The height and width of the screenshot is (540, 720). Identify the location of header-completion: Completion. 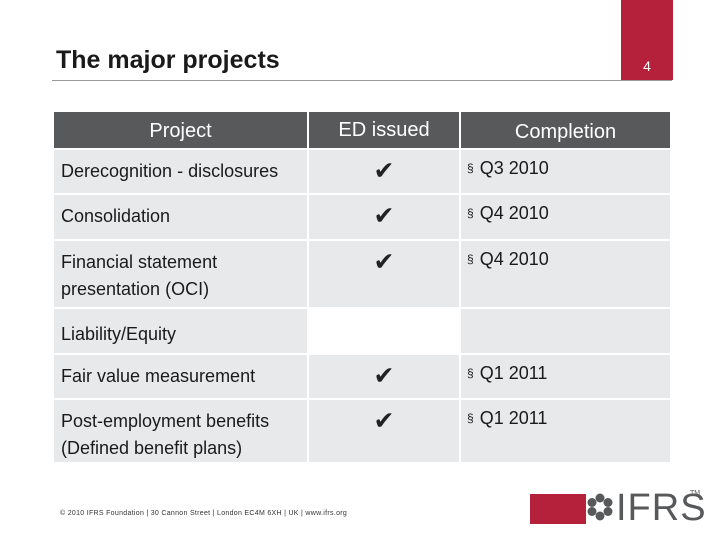
(565, 130).